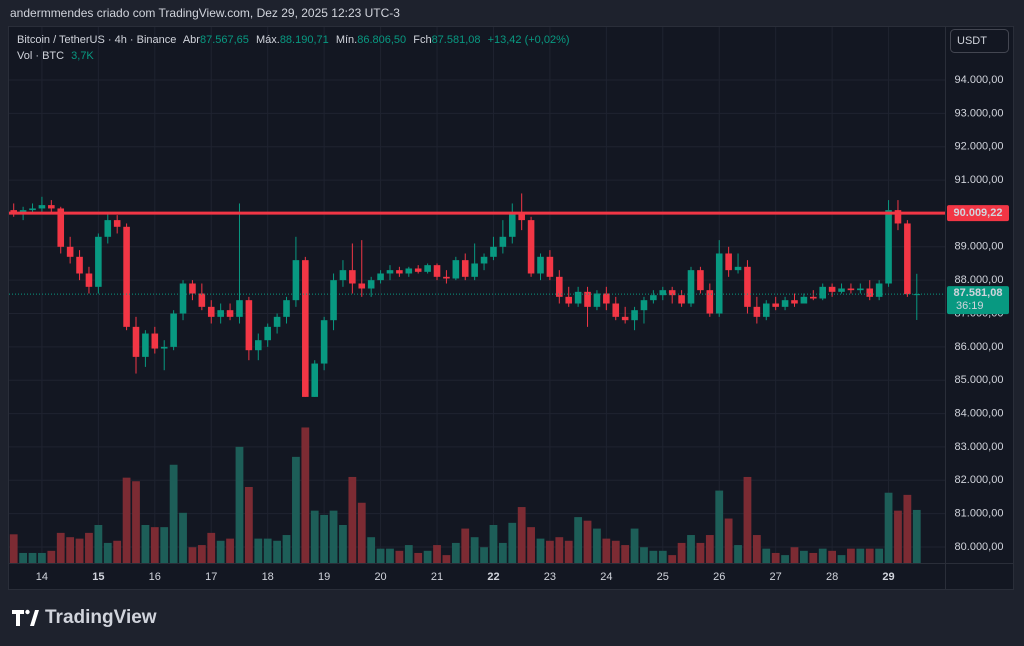 This screenshot has width=1024, height=646. What do you see at coordinates (978, 213) in the screenshot?
I see `hline-price-box` at bounding box center [978, 213].